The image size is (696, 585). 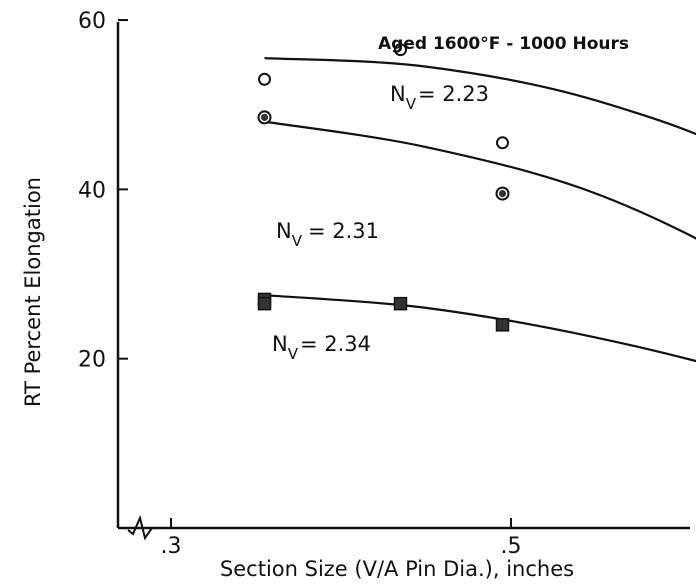 What do you see at coordinates (327, 234) in the screenshot?
I see `series-label-2: NV = 2.31` at bounding box center [327, 234].